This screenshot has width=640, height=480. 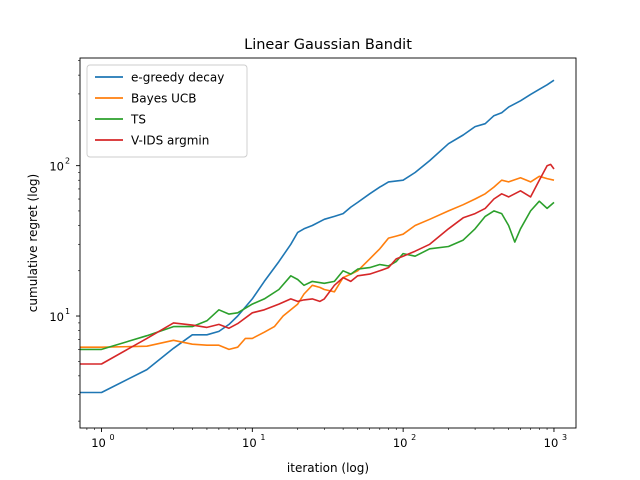 What do you see at coordinates (170, 141) in the screenshot?
I see `legend-label-3: V-IDS argmin` at bounding box center [170, 141].